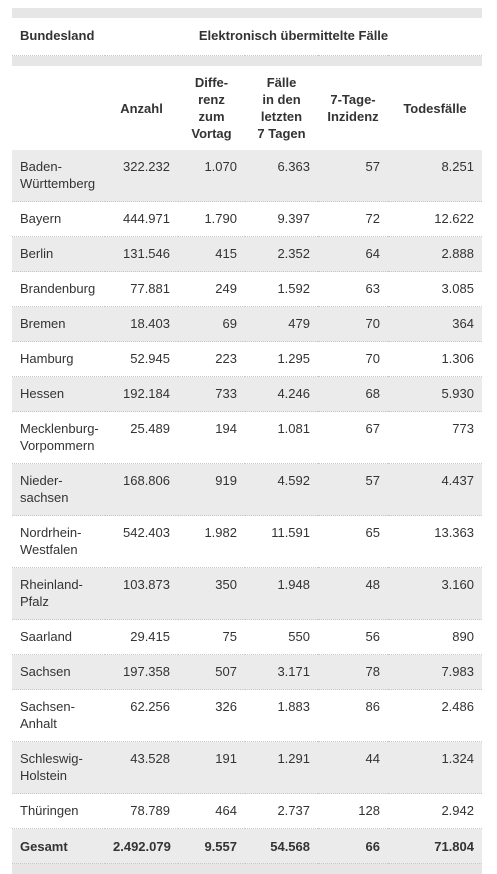 The width and height of the screenshot is (497, 874). What do you see at coordinates (293, 671) in the screenshot?
I see `table-cell: 3.171` at bounding box center [293, 671].